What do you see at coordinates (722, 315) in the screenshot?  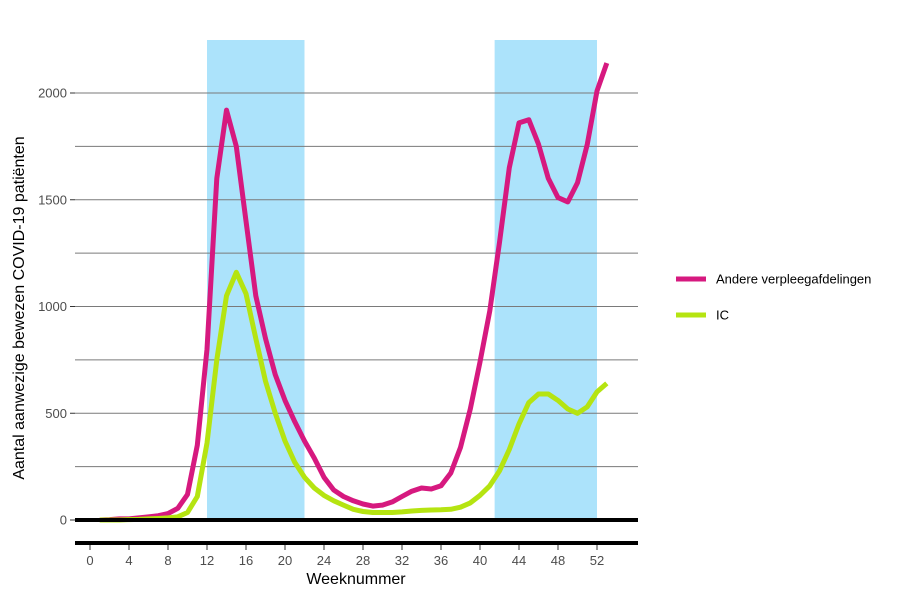 I see `legend-label-2: IC` at bounding box center [722, 315].